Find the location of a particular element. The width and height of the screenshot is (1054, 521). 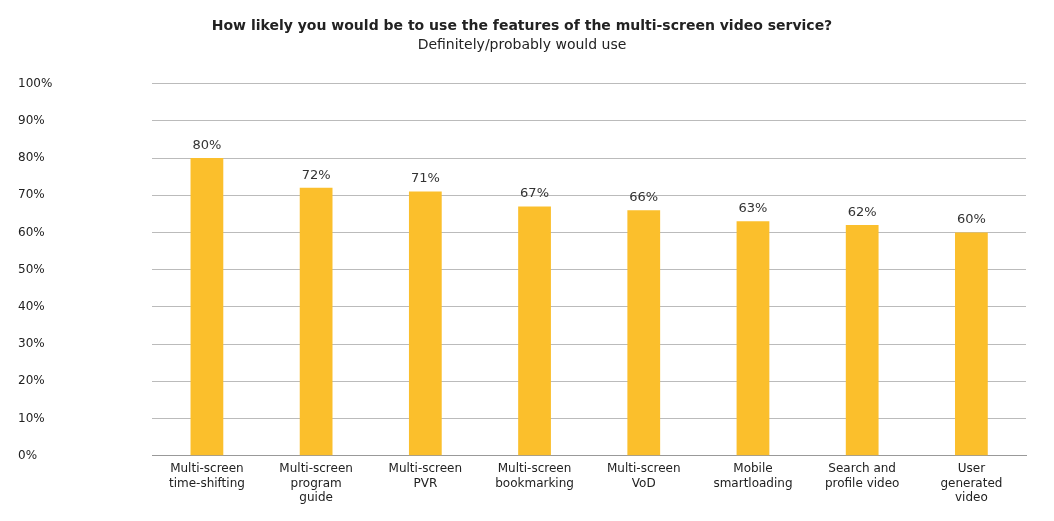

y-tick-label: 30% is located at coordinates (31, 343).